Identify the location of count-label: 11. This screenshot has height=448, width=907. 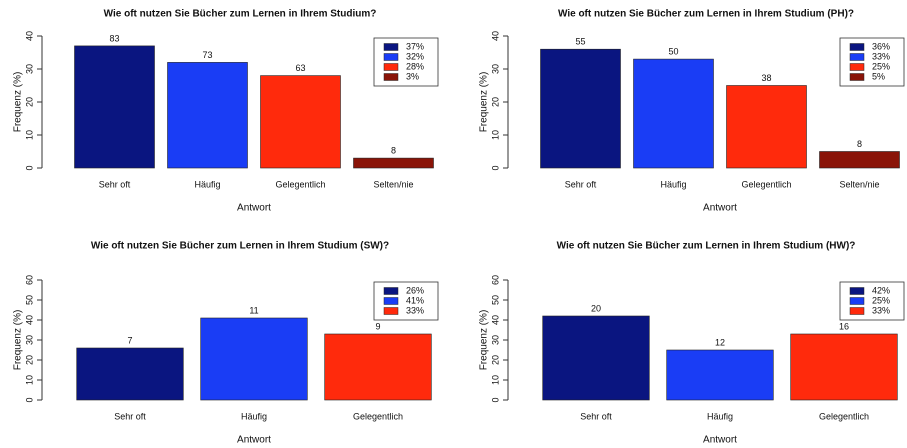
(253, 310).